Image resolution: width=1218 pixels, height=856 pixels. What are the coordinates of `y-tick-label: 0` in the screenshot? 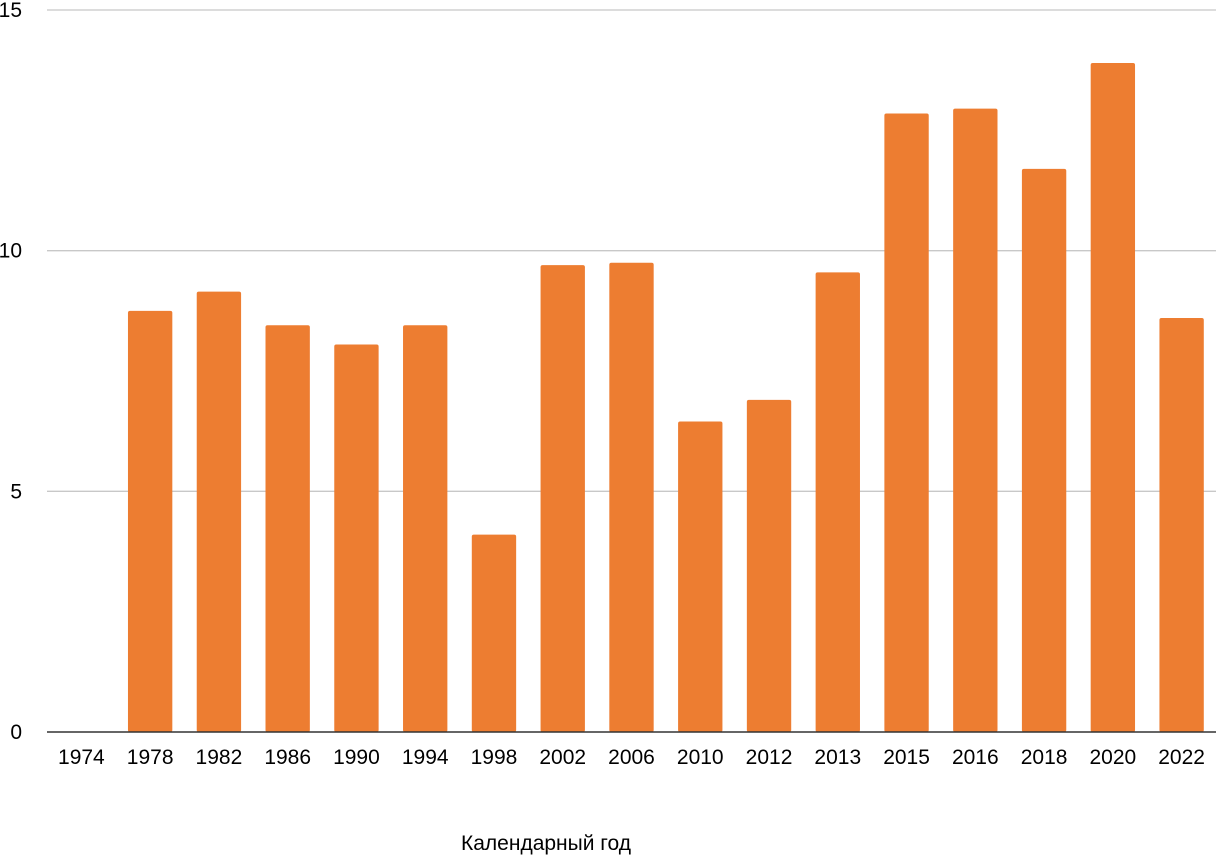 It's located at (16, 732).